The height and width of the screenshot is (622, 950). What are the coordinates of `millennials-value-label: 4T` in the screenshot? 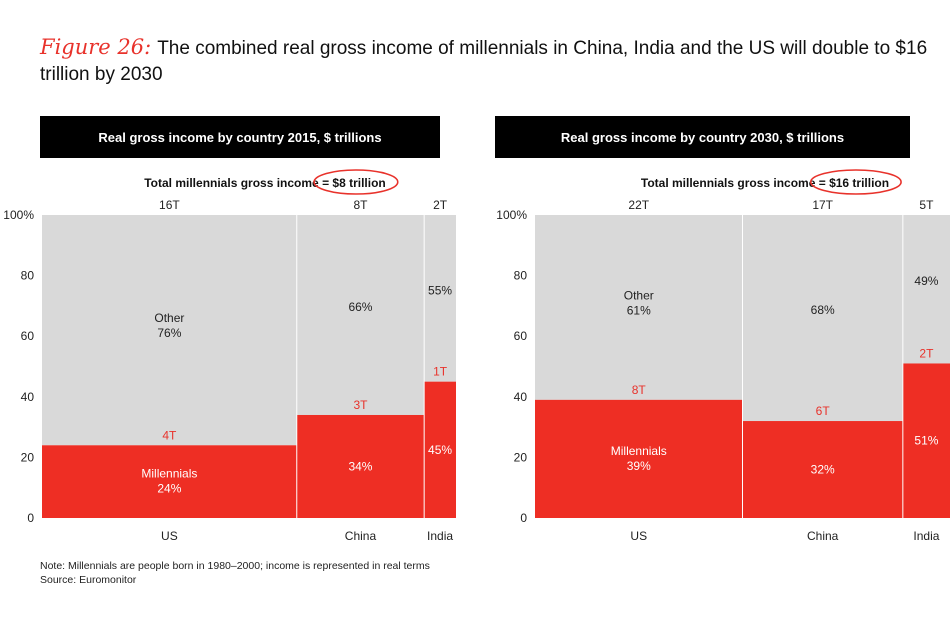 It's located at (169, 435).